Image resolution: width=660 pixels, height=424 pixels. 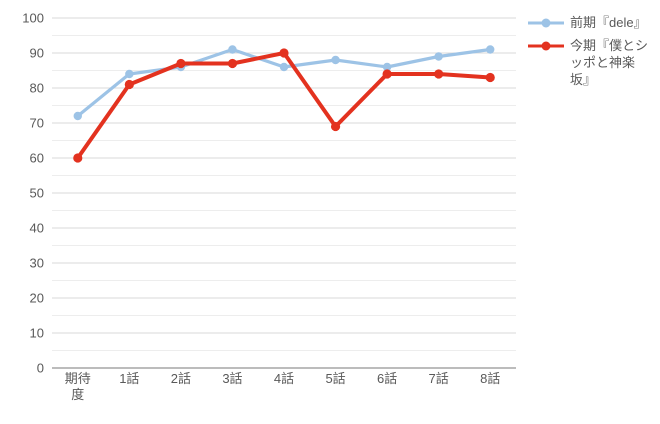 What do you see at coordinates (232, 378) in the screenshot?
I see `x-tick-label: 3話` at bounding box center [232, 378].